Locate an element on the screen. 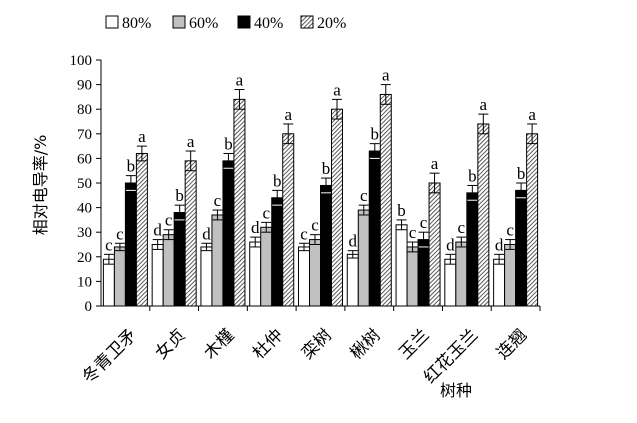  y-tick-label: 90 is located at coordinates (84, 86).